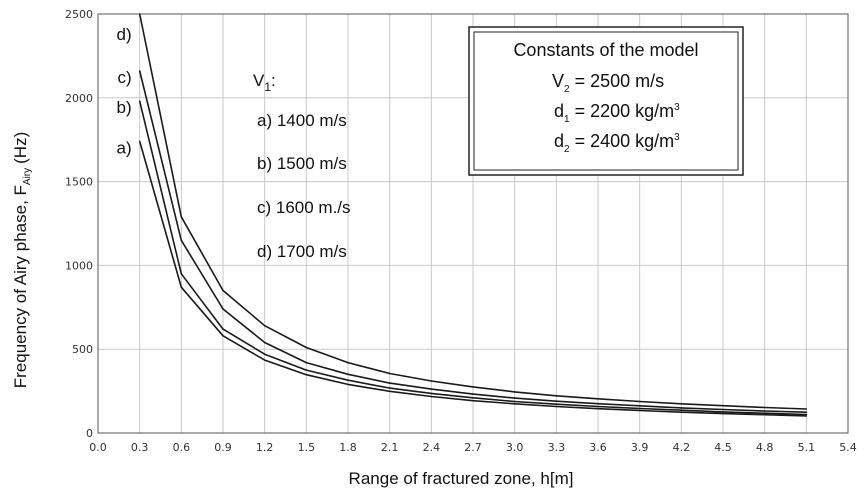  I want to click on y-axis-title-sub: Airy, so click(27, 176).